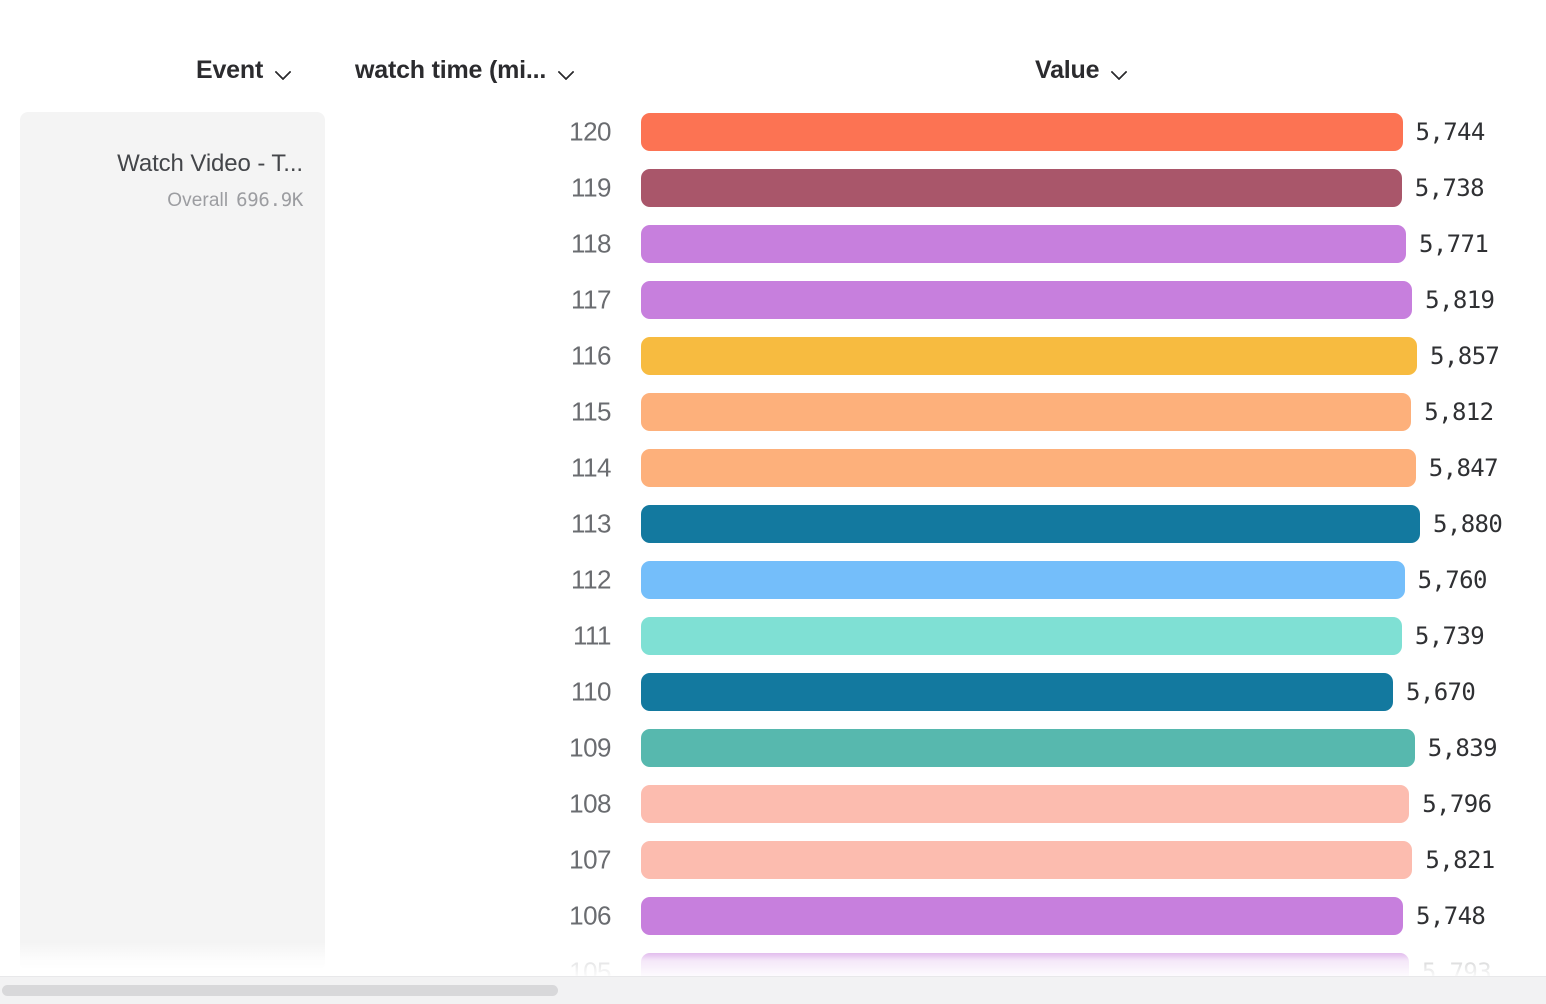 Image resolution: width=1546 pixels, height=1004 pixels. What do you see at coordinates (591, 187) in the screenshot?
I see `bar-row-category-label: 119` at bounding box center [591, 187].